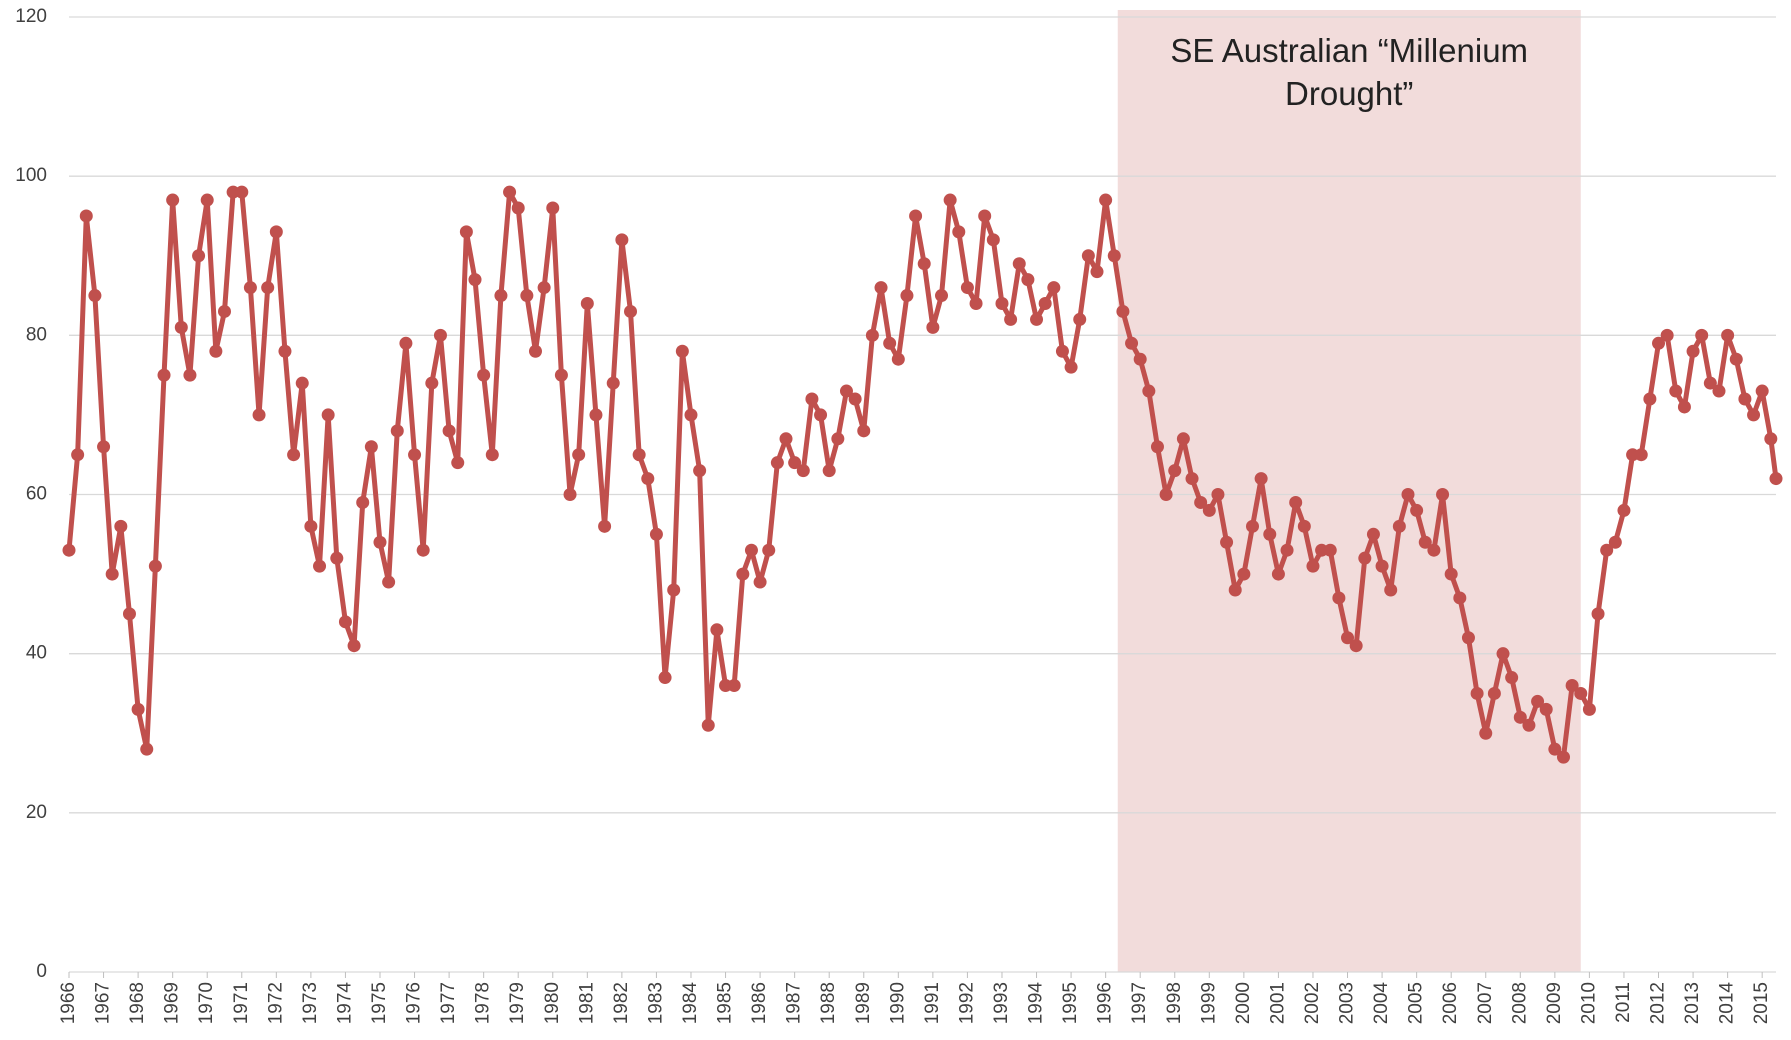 The image size is (1791, 1040). What do you see at coordinates (1692, 1003) in the screenshot?
I see `x-tick-label: 2013` at bounding box center [1692, 1003].